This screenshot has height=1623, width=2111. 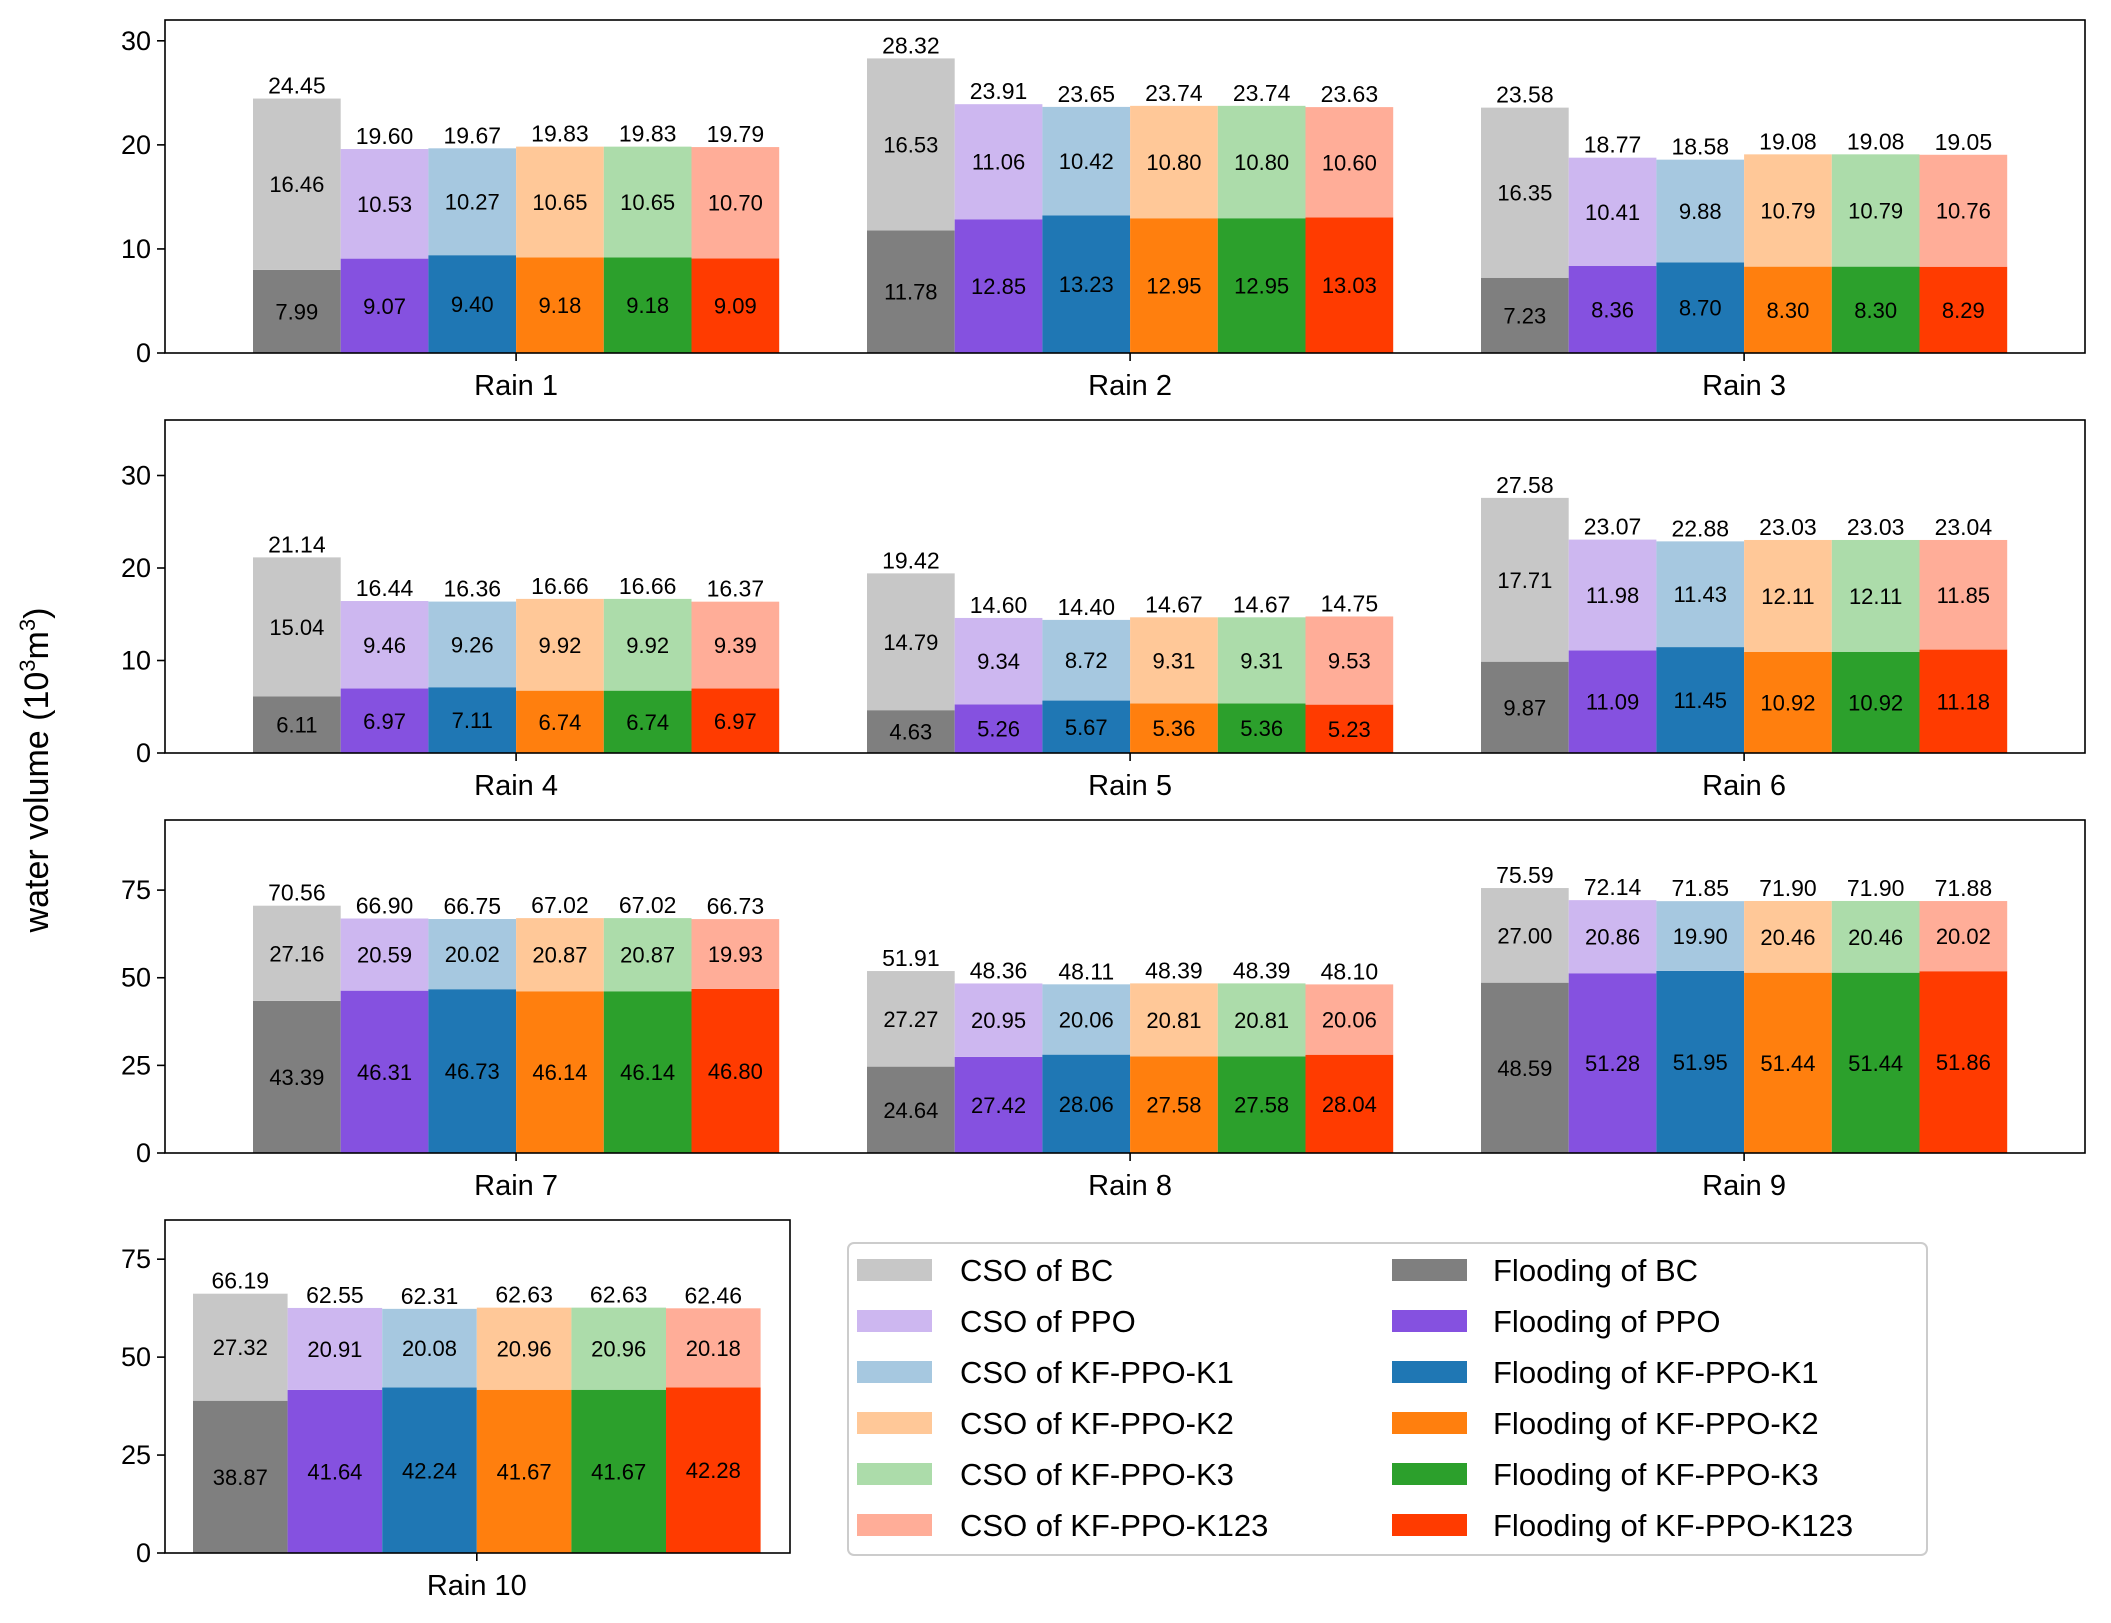 I want to click on legend-label: Flooding of KF-PPO-K2, so click(x=1656, y=1423).